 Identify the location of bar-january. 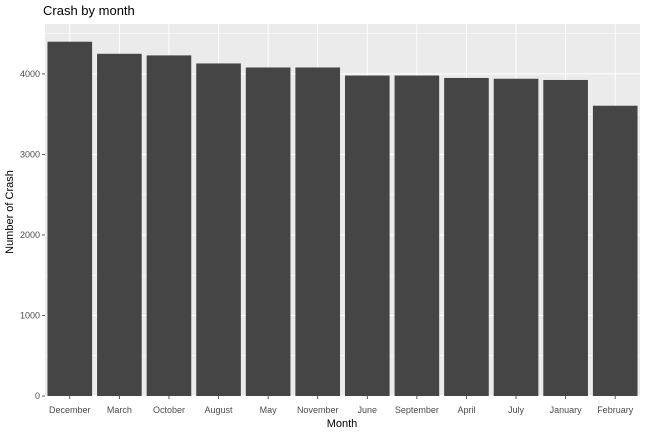
(565, 238).